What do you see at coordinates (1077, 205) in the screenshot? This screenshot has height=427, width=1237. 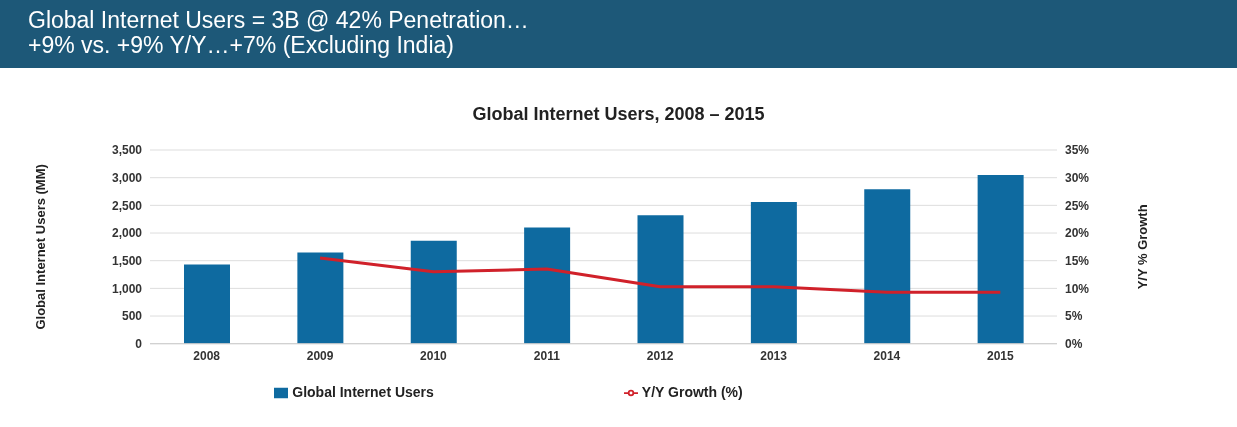 I see `y2-tick-label: 25%` at bounding box center [1077, 205].